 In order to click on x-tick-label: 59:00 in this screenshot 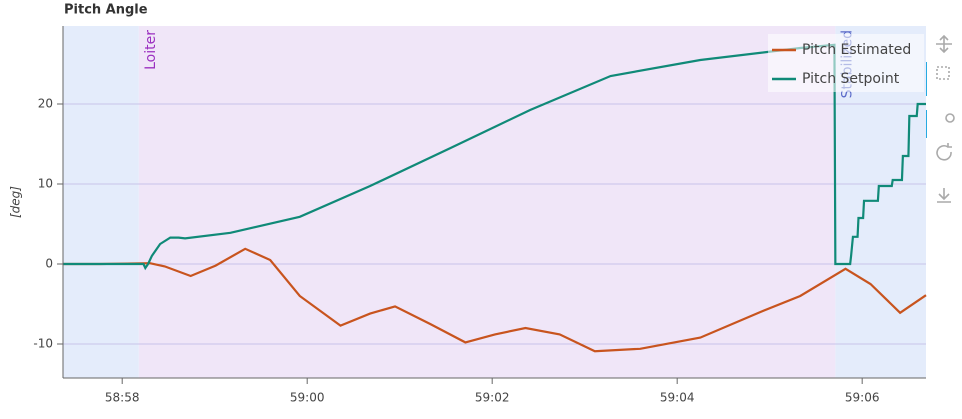, I will do `click(307, 398)`.